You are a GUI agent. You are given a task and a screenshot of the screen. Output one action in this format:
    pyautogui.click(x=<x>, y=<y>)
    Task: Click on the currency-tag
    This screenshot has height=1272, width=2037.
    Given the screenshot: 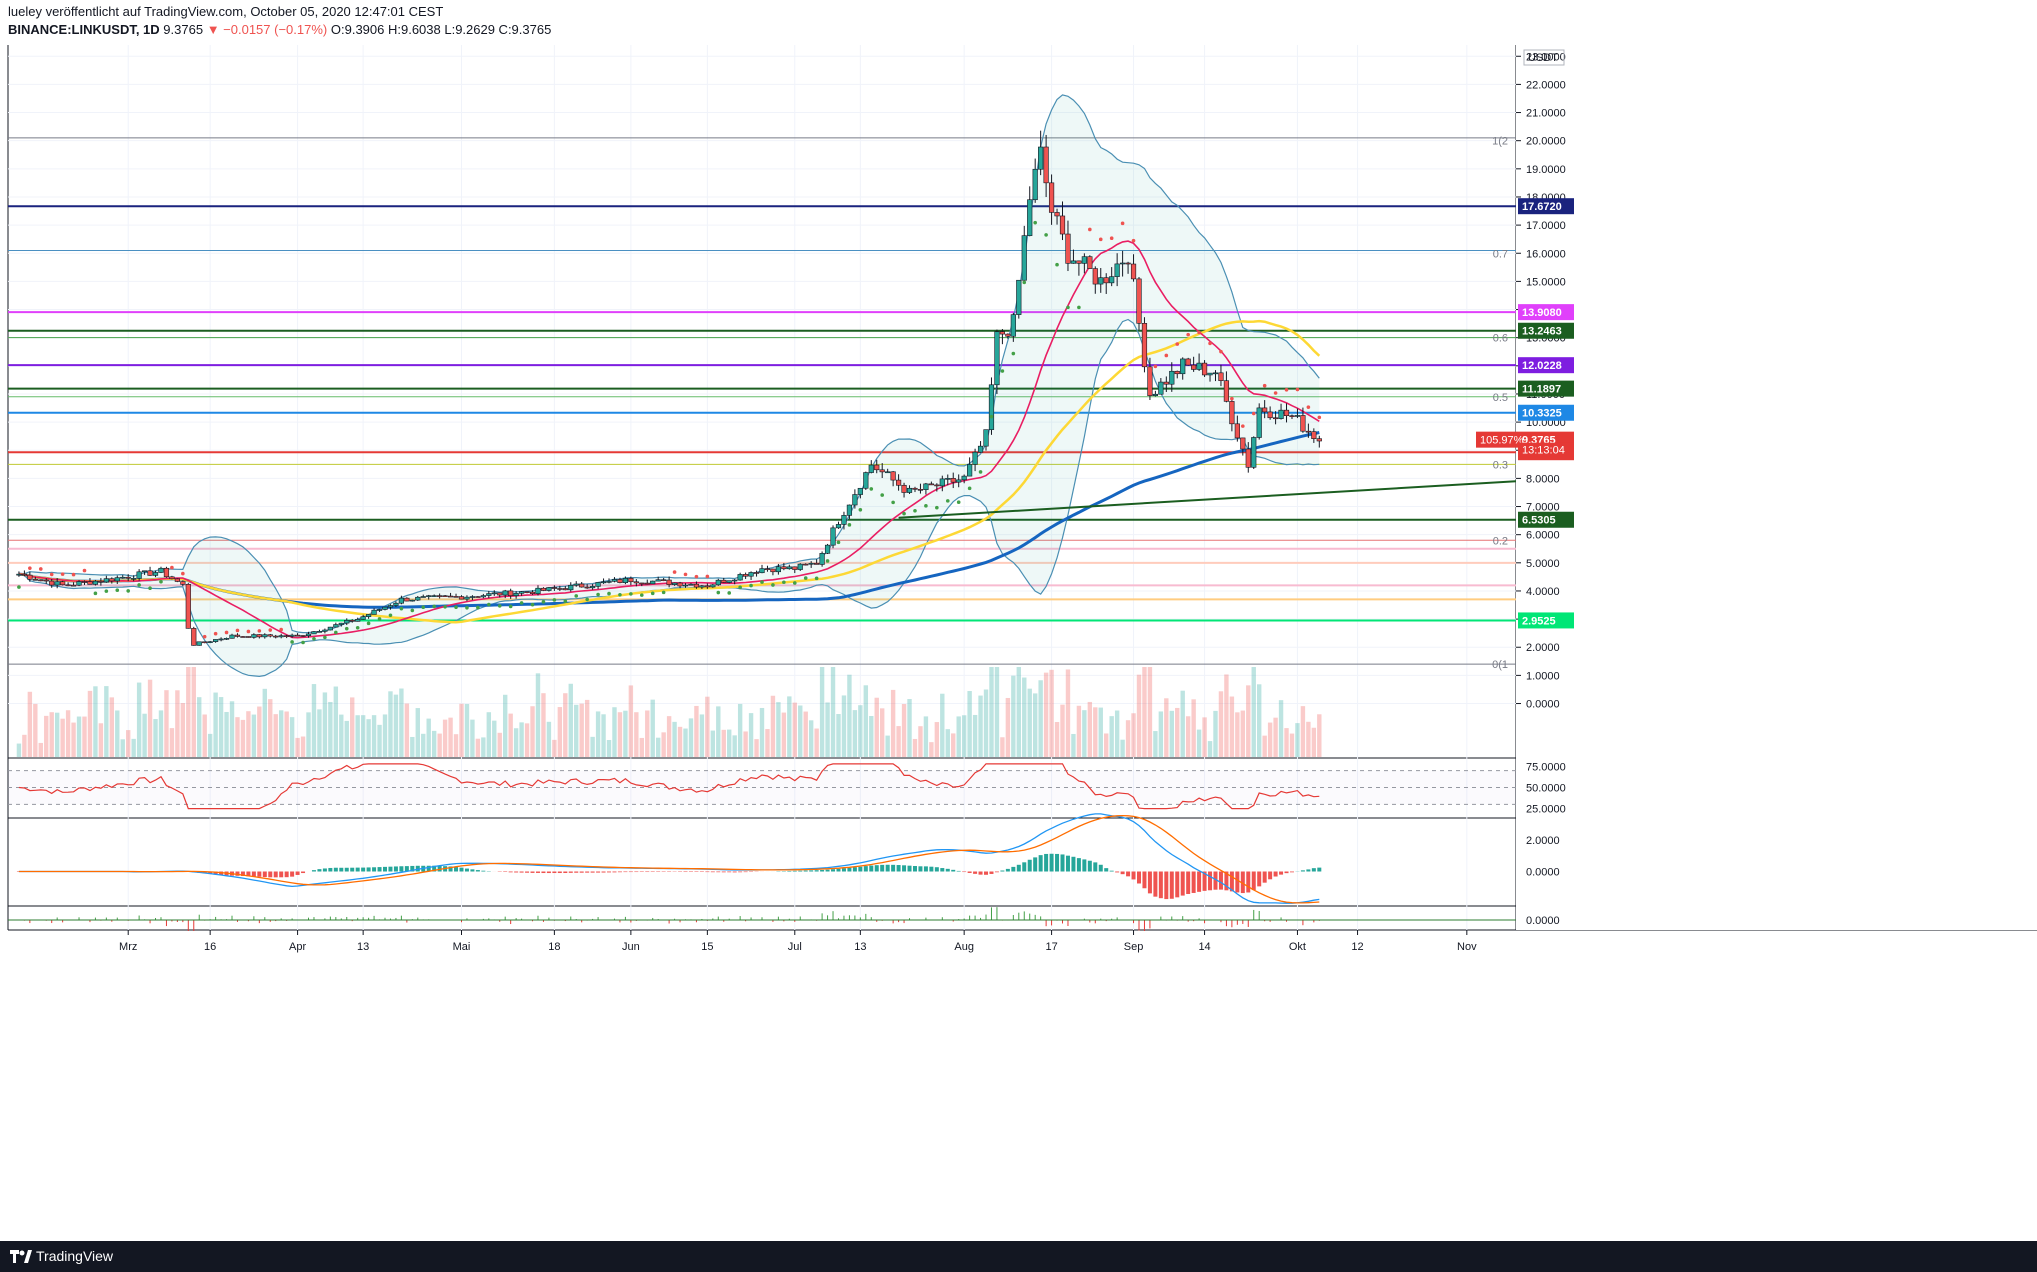 What is the action you would take?
    pyautogui.click(x=1544, y=57)
    